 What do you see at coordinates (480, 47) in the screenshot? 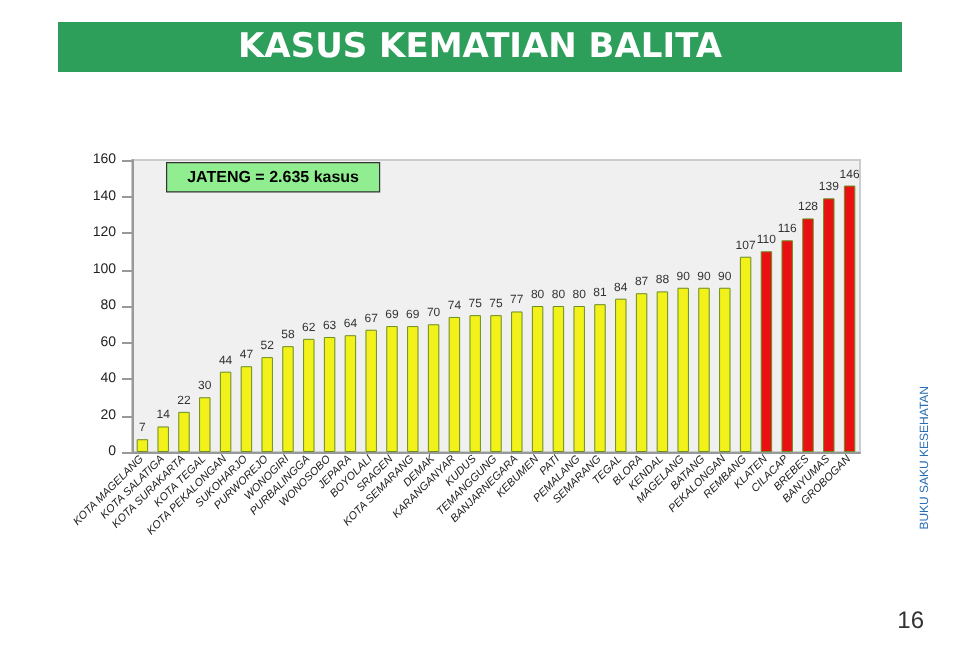
I see `chart-title: KASUS KEMATIAN BALITA` at bounding box center [480, 47].